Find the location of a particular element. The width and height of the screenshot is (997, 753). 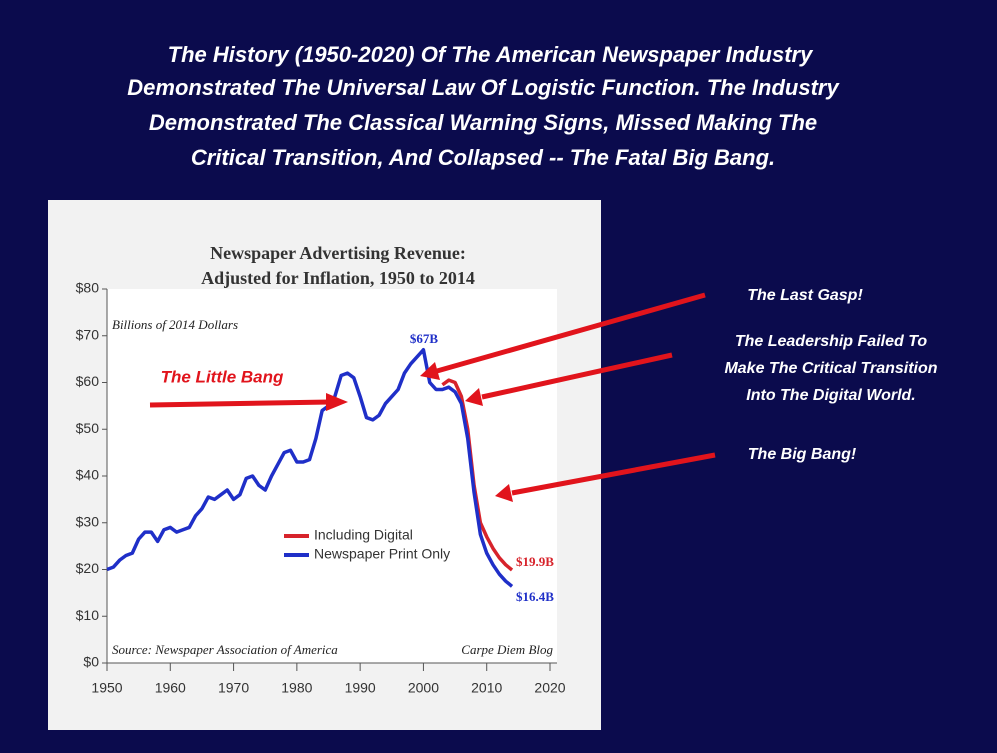

x-tick-label: 1950 is located at coordinates (106, 688).